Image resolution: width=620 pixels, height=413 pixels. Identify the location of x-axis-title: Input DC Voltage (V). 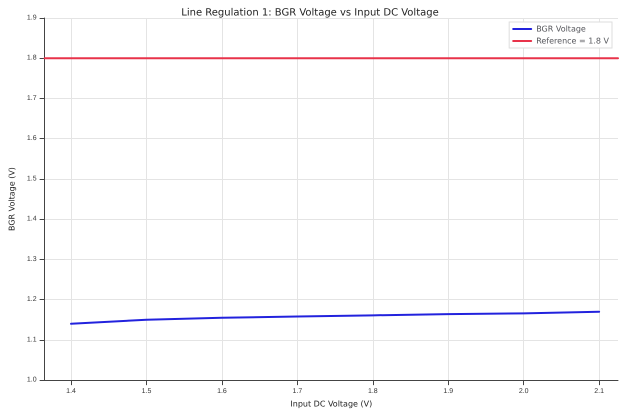
(331, 404).